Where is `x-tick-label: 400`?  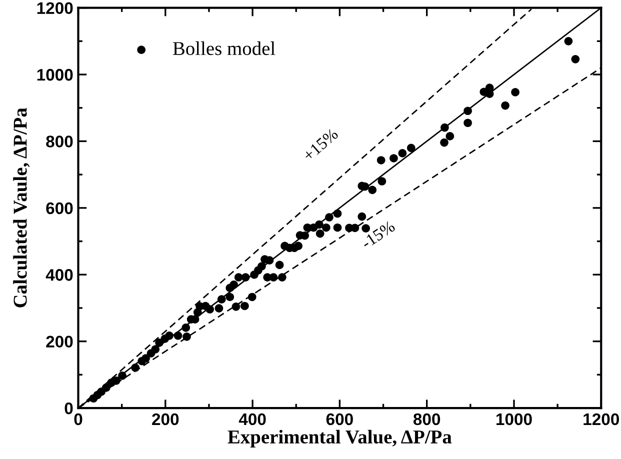 x-tick-label: 400 is located at coordinates (252, 419).